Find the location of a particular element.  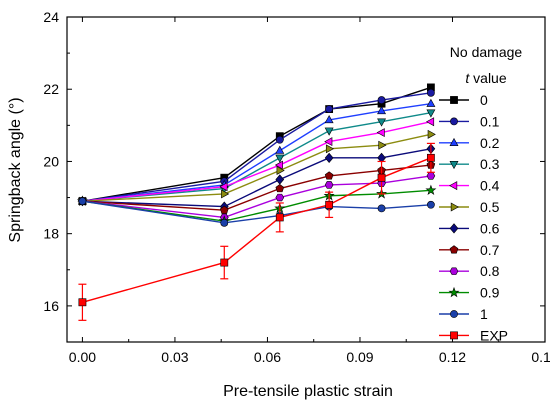

legend-subtitle-rest: value is located at coordinates (488, 78).